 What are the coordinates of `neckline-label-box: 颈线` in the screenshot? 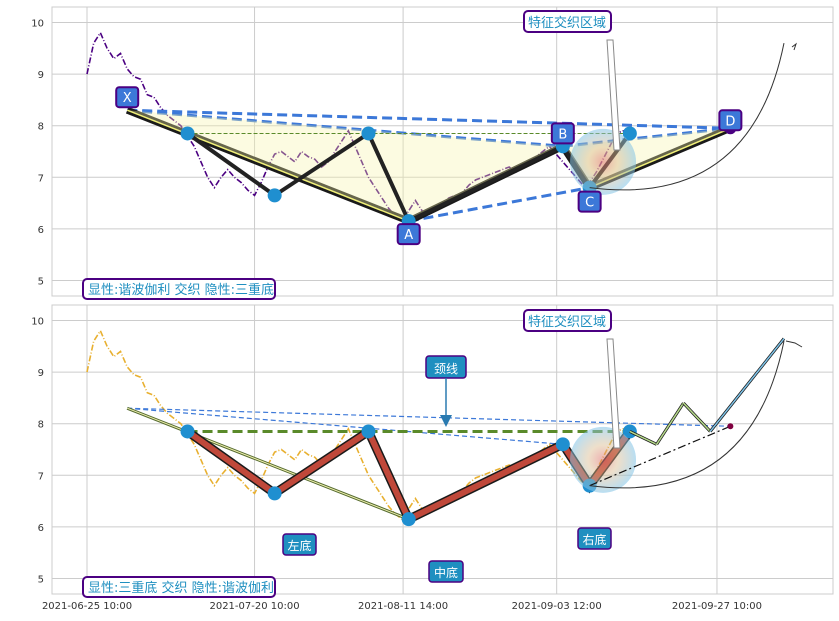 It's located at (446, 367).